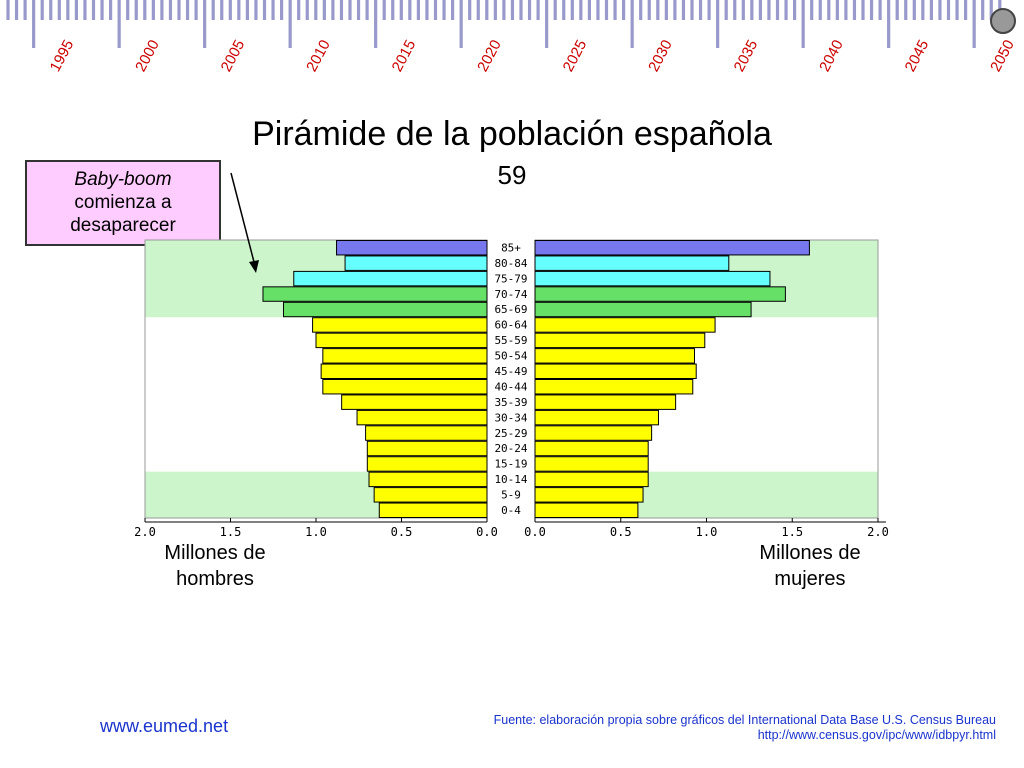 The width and height of the screenshot is (1024, 768). I want to click on timeline-year-label: 2025, so click(575, 55).